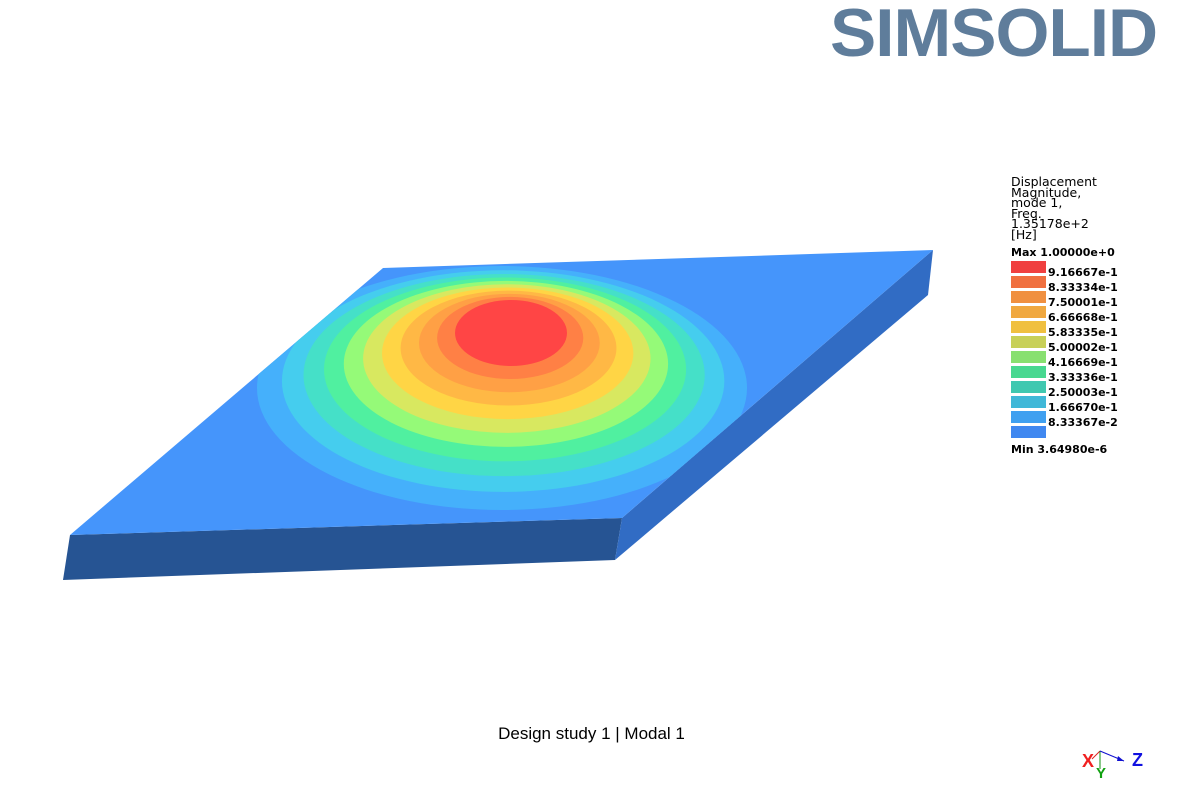 The image size is (1183, 791). Describe the element at coordinates (1083, 347) in the screenshot. I see `legend-value: 5.00002e-1` at that location.